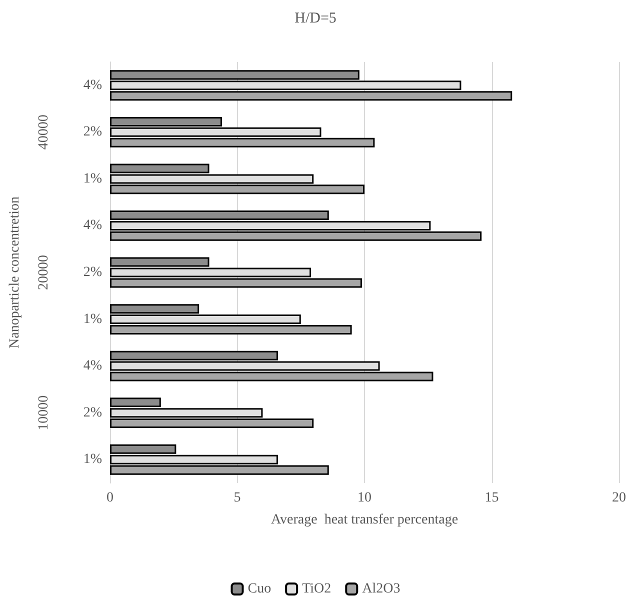 The width and height of the screenshot is (631, 603). Describe the element at coordinates (619, 498) in the screenshot. I see `x-tick-label: 20` at that location.